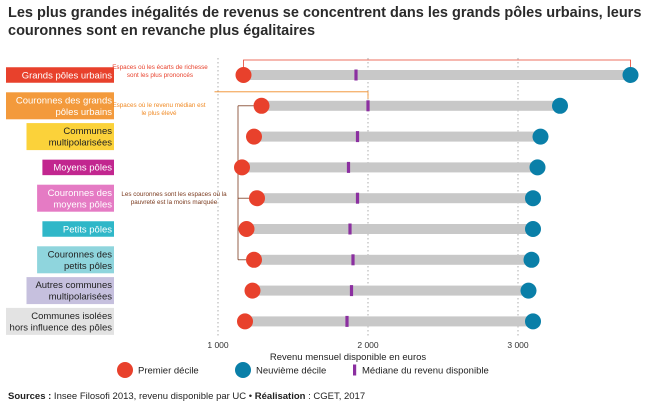  Describe the element at coordinates (291, 95) in the screenshot. I see `annotation-bracket-orange` at that location.